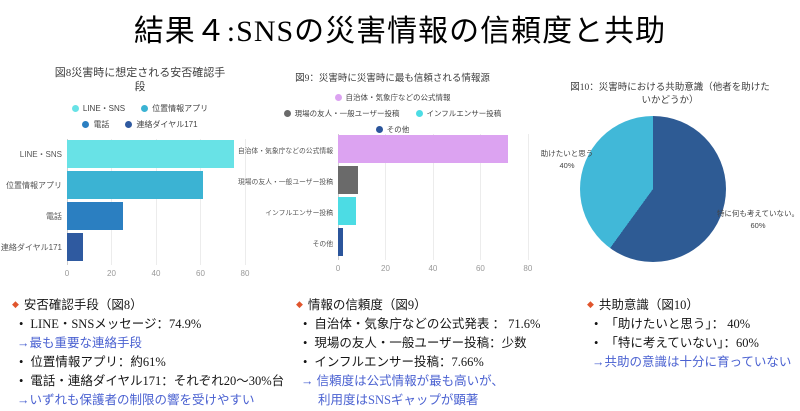  I want to click on bar-category-label-text: 自治体・気象庁などの公式情報, so click(285, 151).